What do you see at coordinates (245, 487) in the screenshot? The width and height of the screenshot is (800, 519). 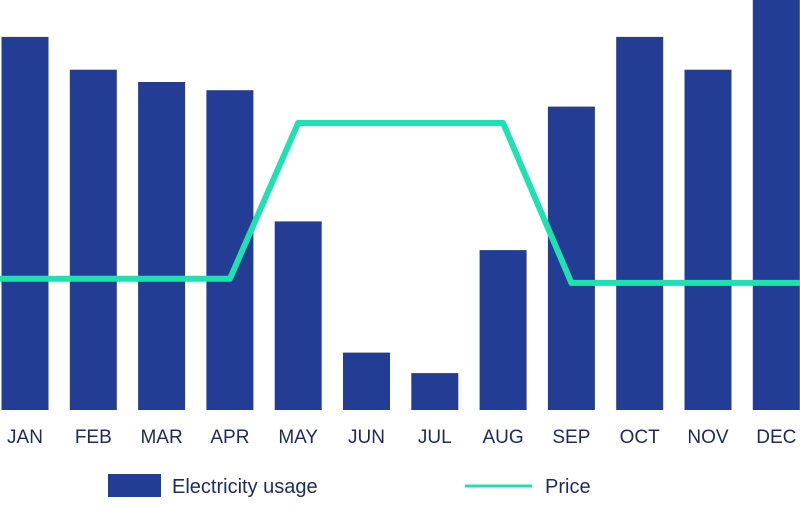 I see `legend-bar-label: Electricity usage` at bounding box center [245, 487].